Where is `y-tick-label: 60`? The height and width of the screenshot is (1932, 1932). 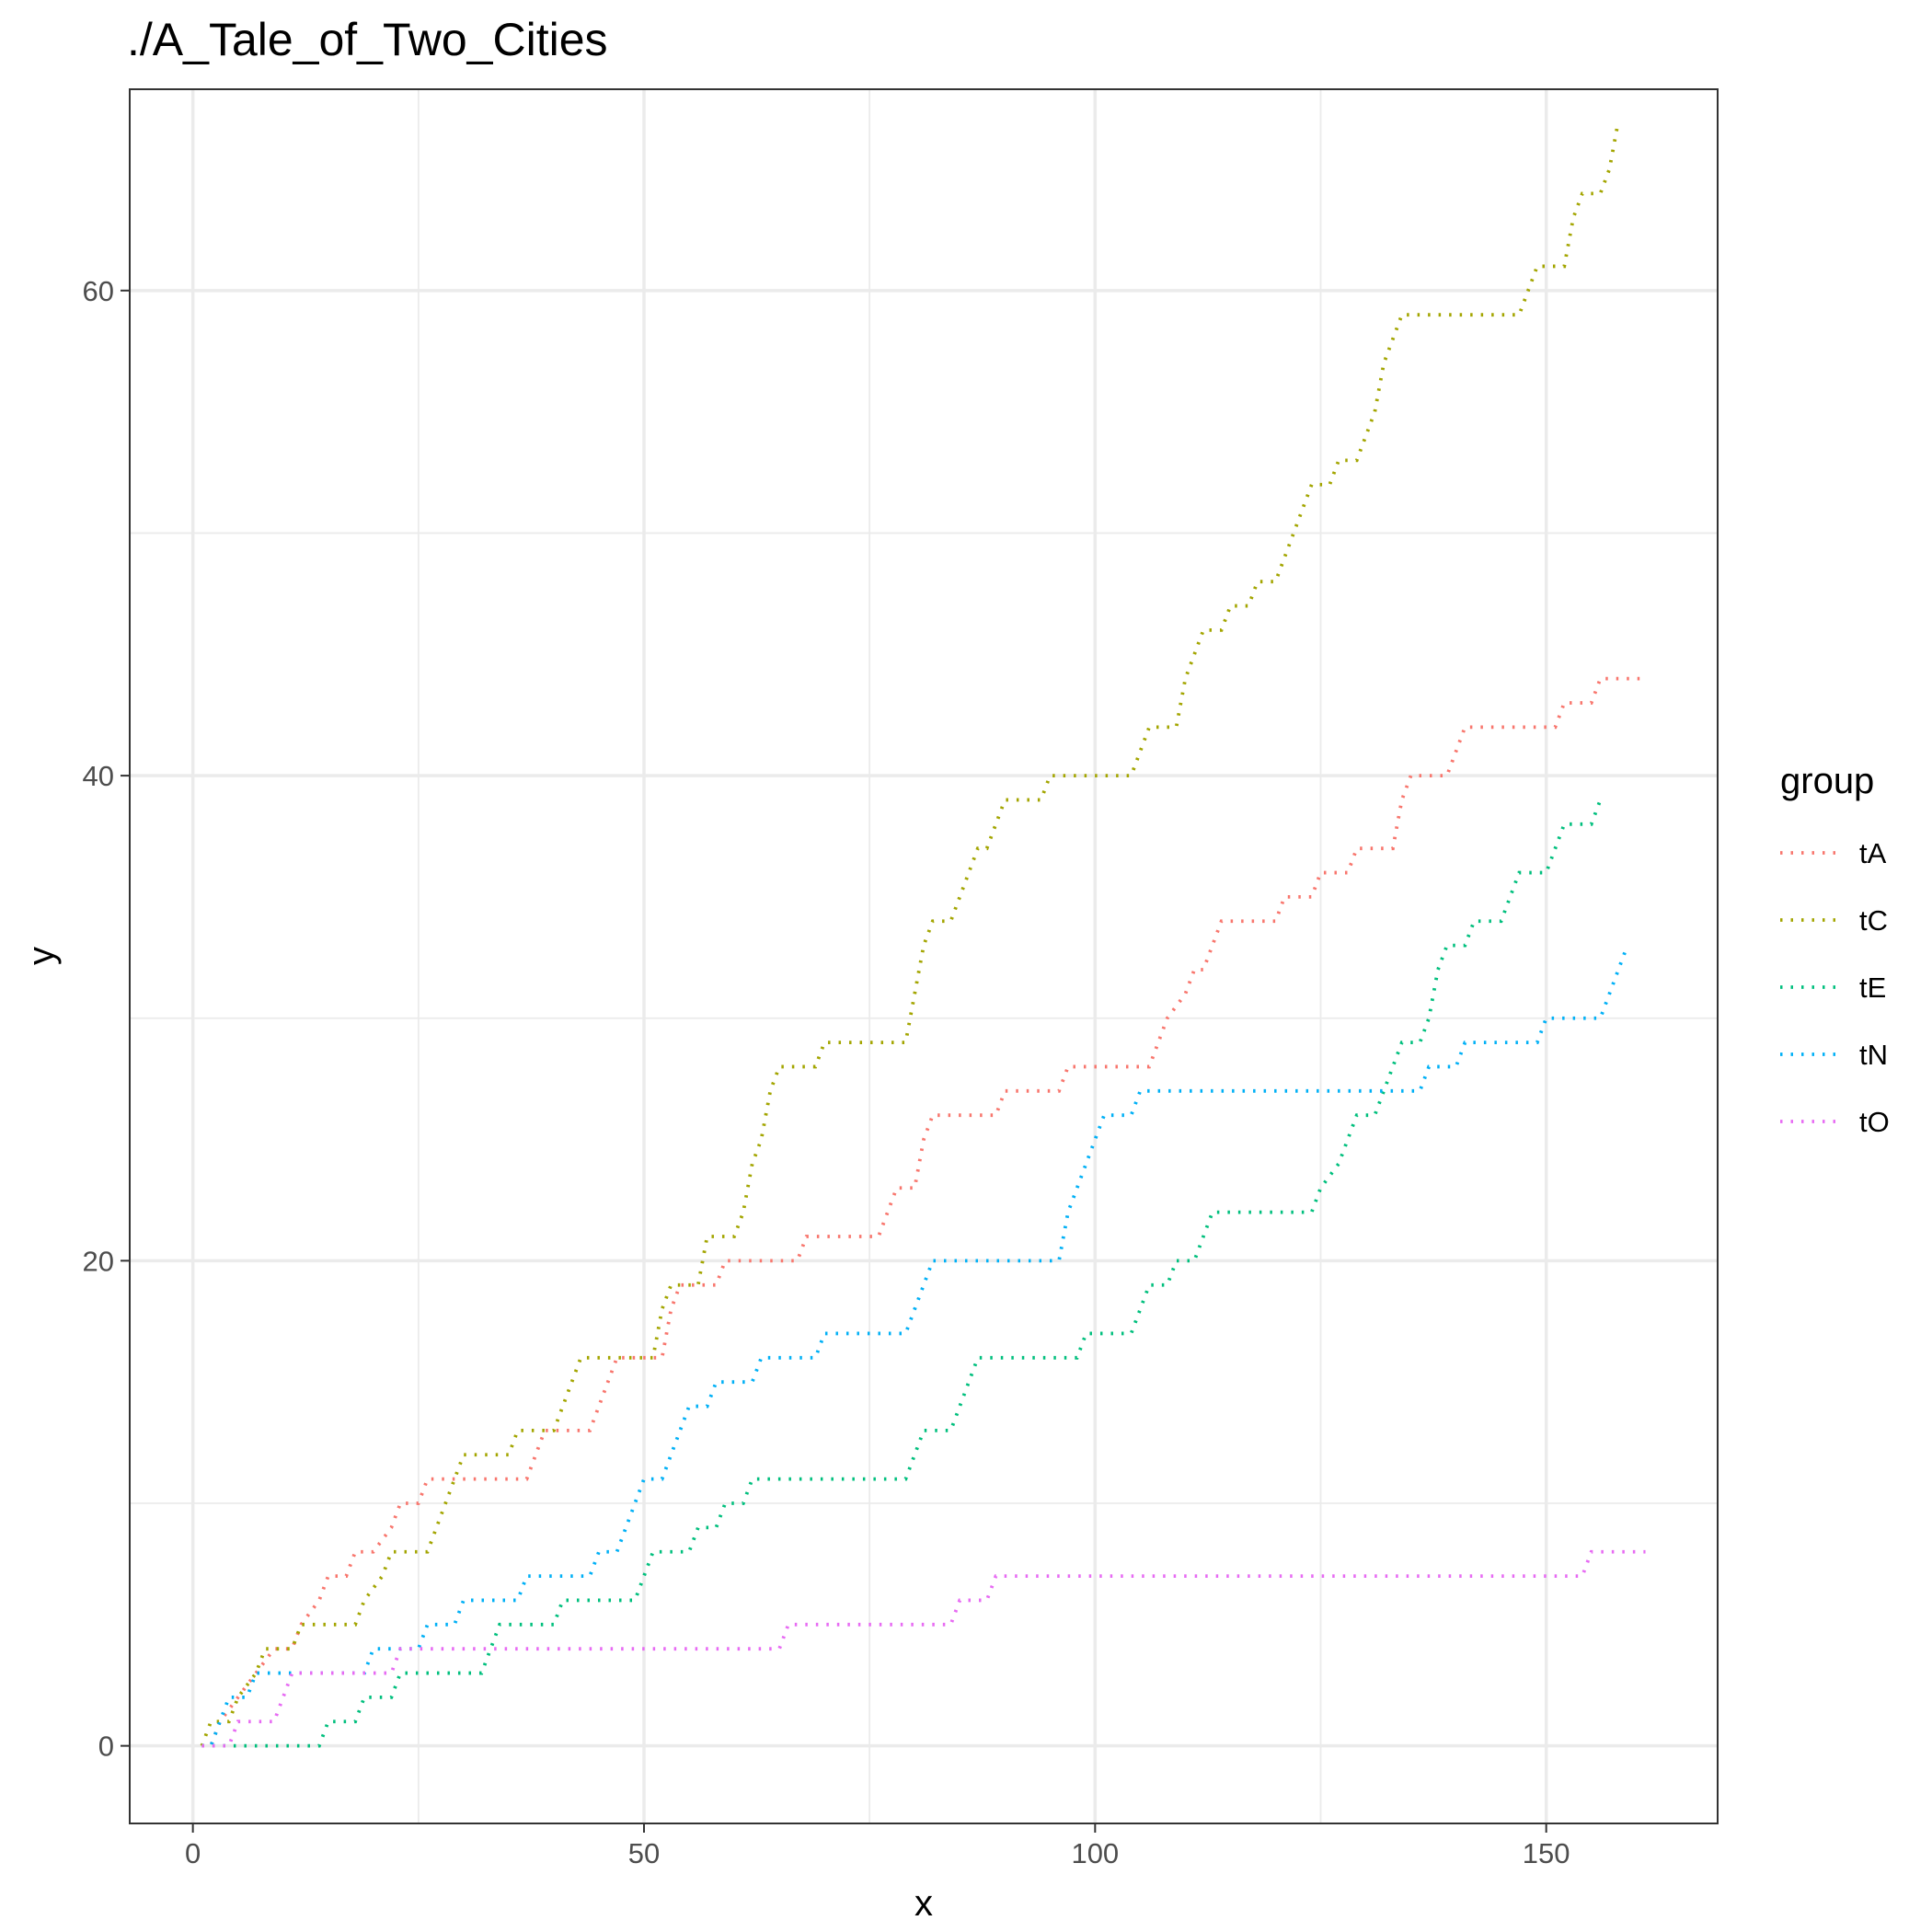
y-tick-label: 60 is located at coordinates (98, 291).